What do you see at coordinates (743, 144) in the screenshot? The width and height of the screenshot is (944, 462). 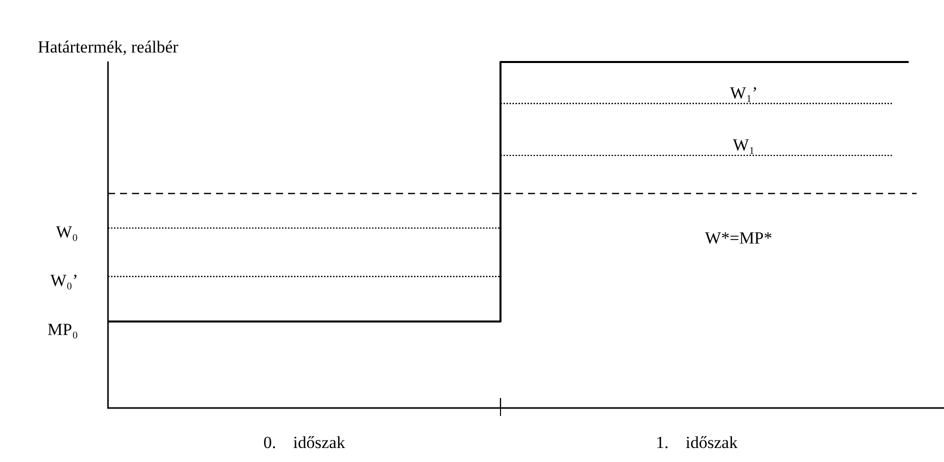 I see `series-label: W₁` at bounding box center [743, 144].